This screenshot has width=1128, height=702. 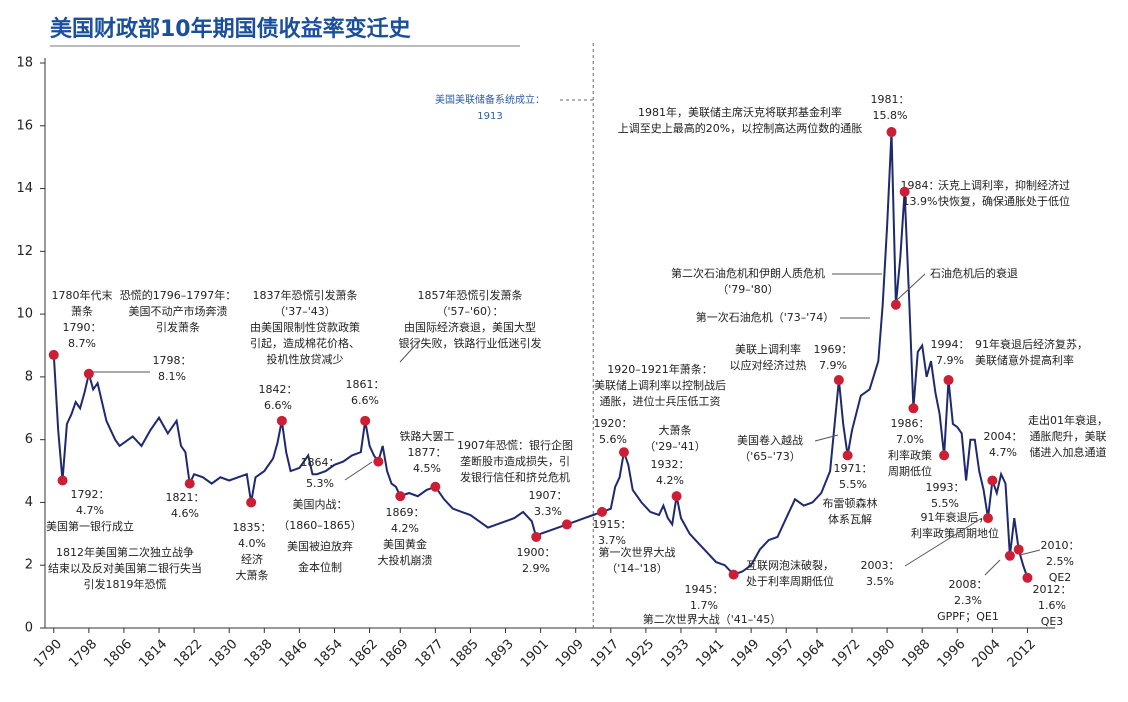 What do you see at coordinates (740, 128) in the screenshot?
I see `annotation-text: 上调至史上最高的20%，以控制高达两位数的通胀` at bounding box center [740, 128].